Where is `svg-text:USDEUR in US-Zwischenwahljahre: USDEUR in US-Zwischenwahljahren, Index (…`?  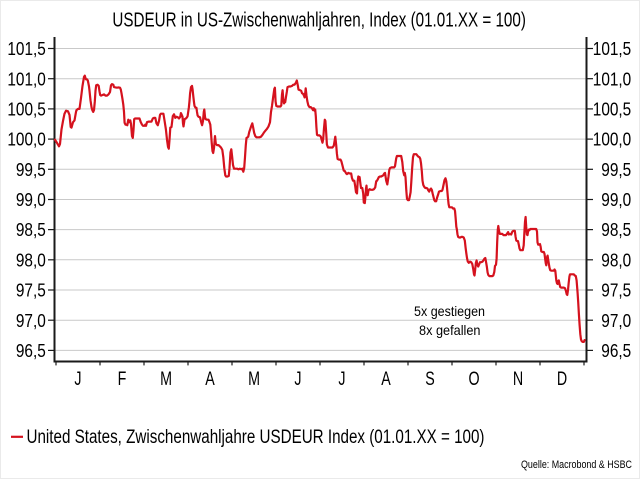
svg-text:USDEUR in US-Zwischenwahljahre: USDEUR in US-Zwischenwahljahren, Index (… is located at coordinates (319, 21).